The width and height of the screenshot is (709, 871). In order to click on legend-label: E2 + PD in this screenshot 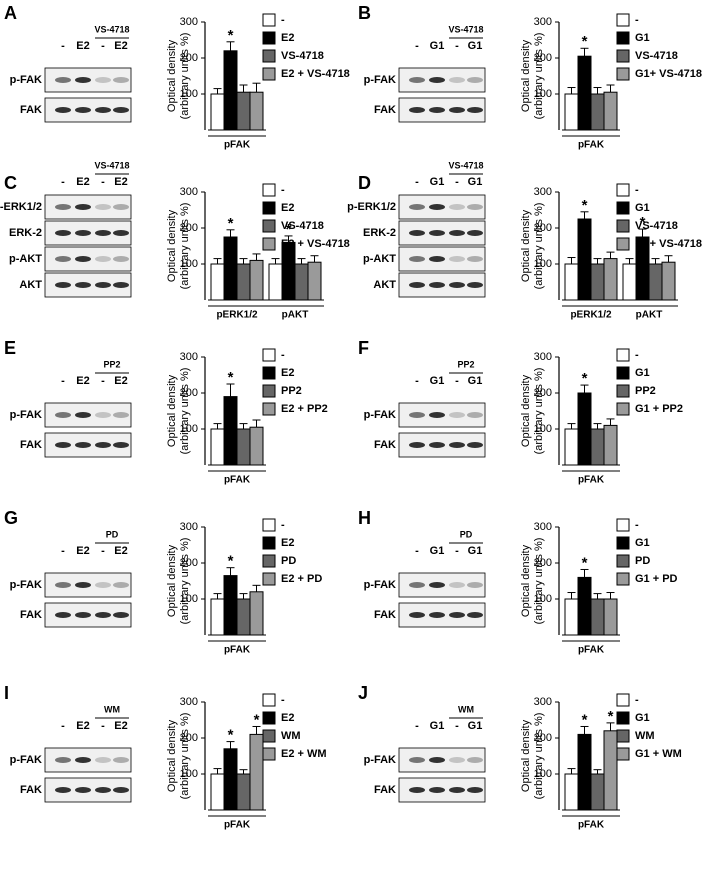, I will do `click(301, 579)`.